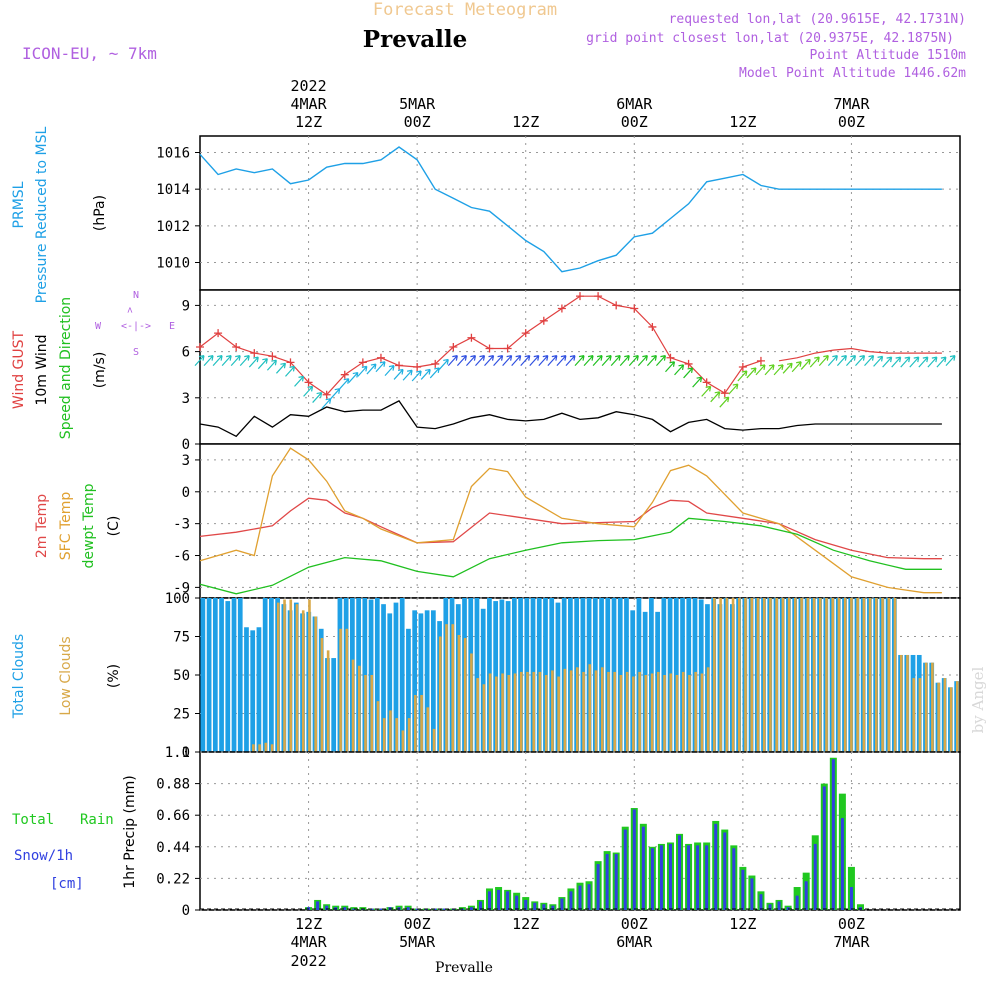  Describe the element at coordinates (173, 227) in the screenshot. I see `pressure-ytick-label-1: 1012` at that location.